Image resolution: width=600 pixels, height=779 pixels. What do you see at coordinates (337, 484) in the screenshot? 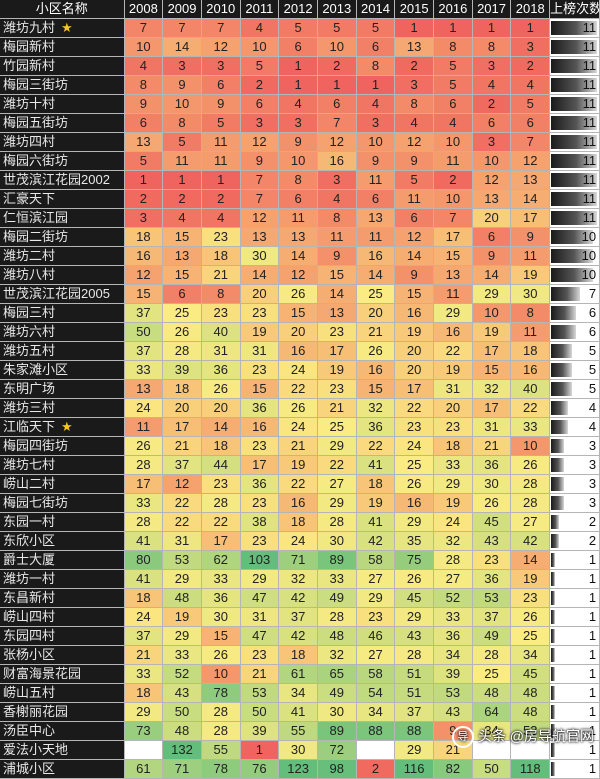
I see `rank-cell: 27` at bounding box center [337, 484].